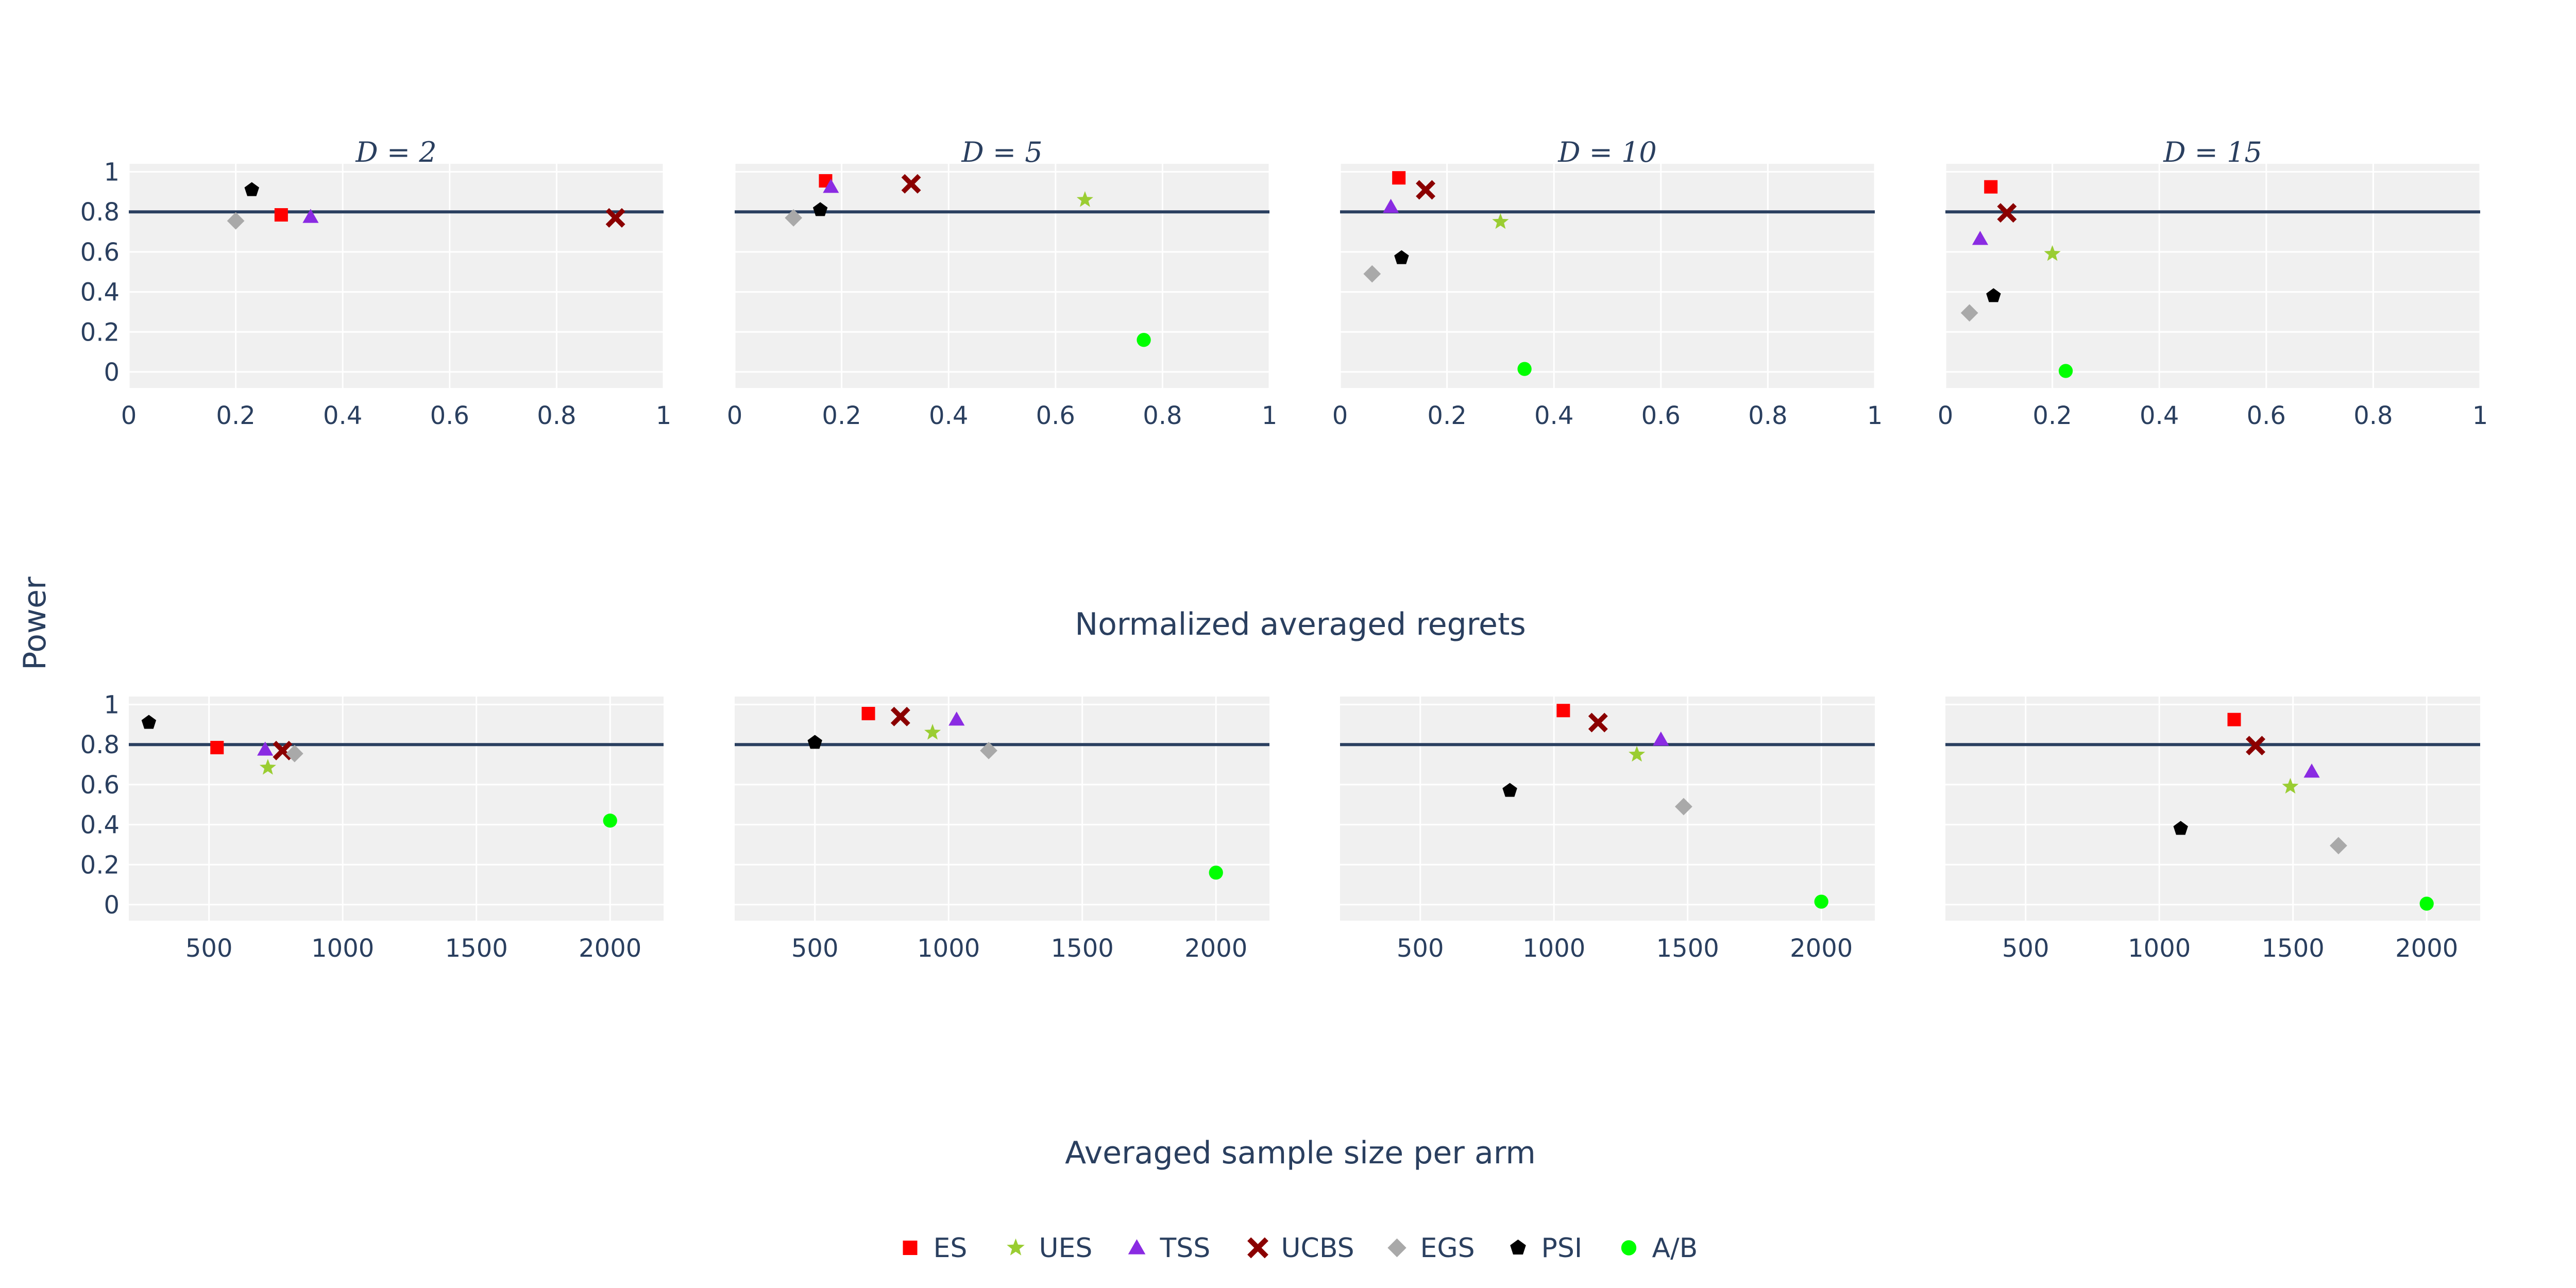 The width and height of the screenshot is (2576, 1288). I want to click on y-axis-label: Power, so click(35, 623).